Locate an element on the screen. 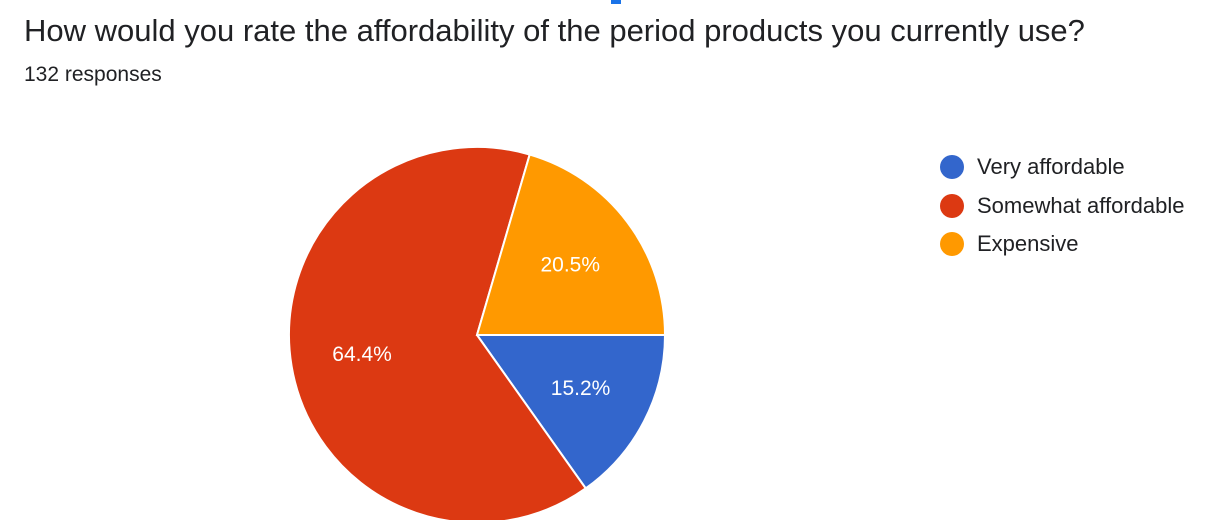 This screenshot has width=1231, height=520. pie-slice-label-very-affordable: 15.2% is located at coordinates (581, 388).